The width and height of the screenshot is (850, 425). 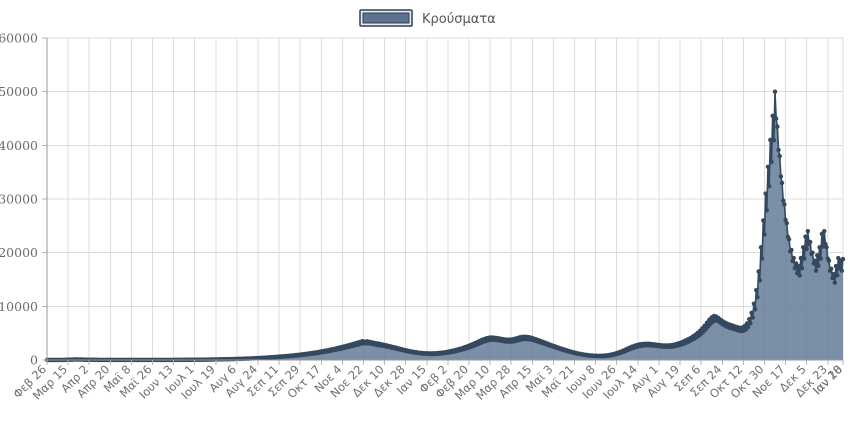 I want to click on y-tick-label: 40000, so click(x=19, y=145).